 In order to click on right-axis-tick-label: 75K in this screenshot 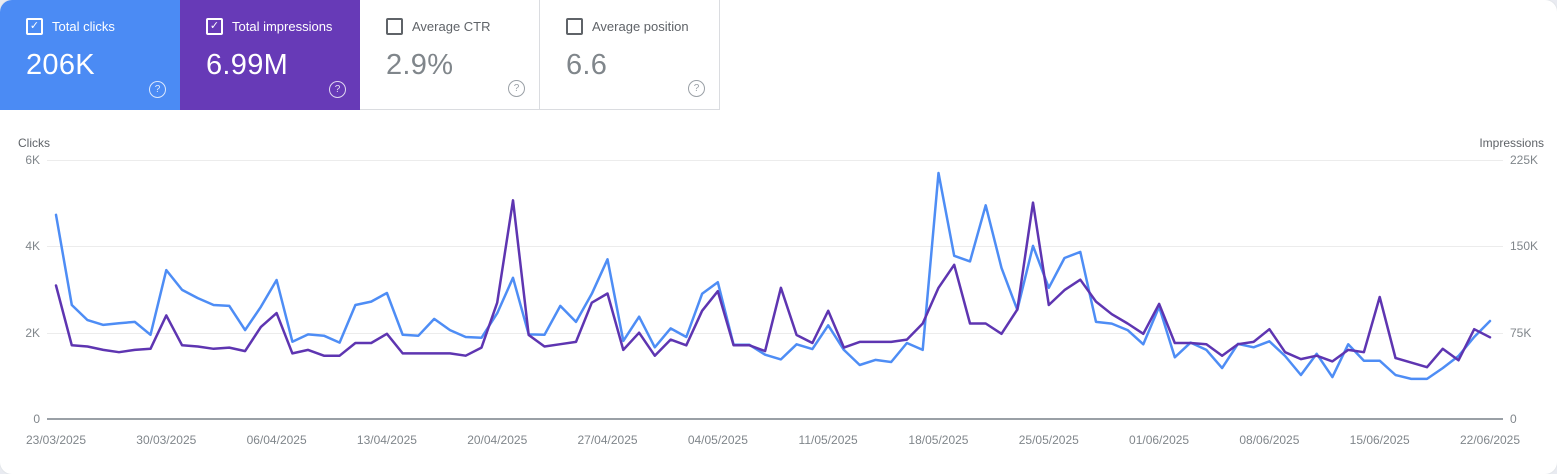, I will do `click(1521, 332)`.